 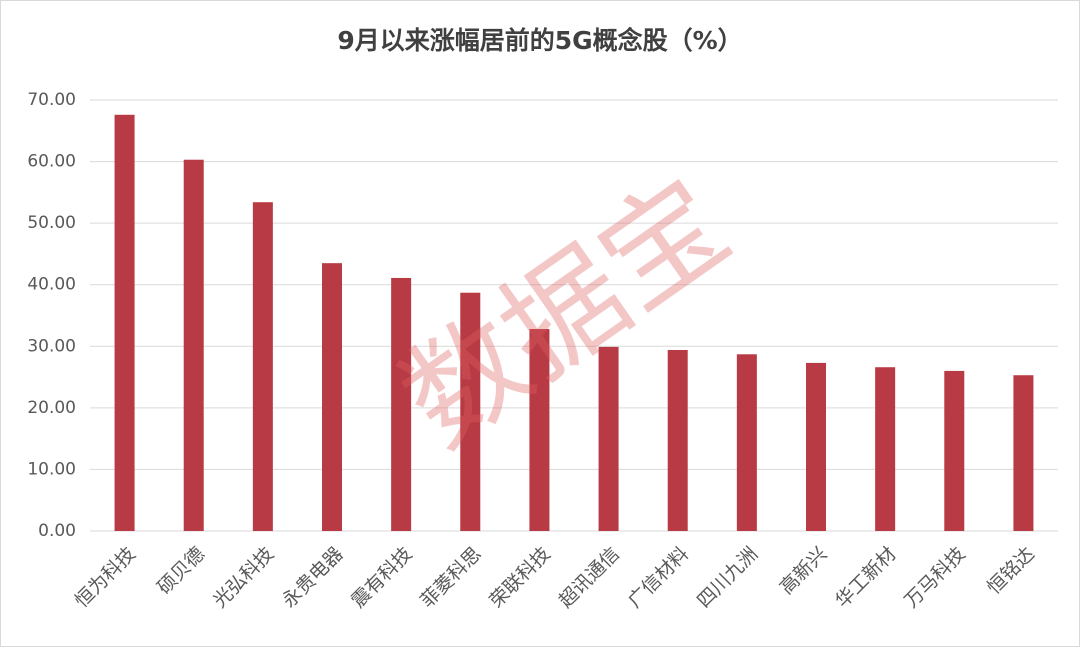 I want to click on y-tick-label: 30.00, so click(x=51, y=346).